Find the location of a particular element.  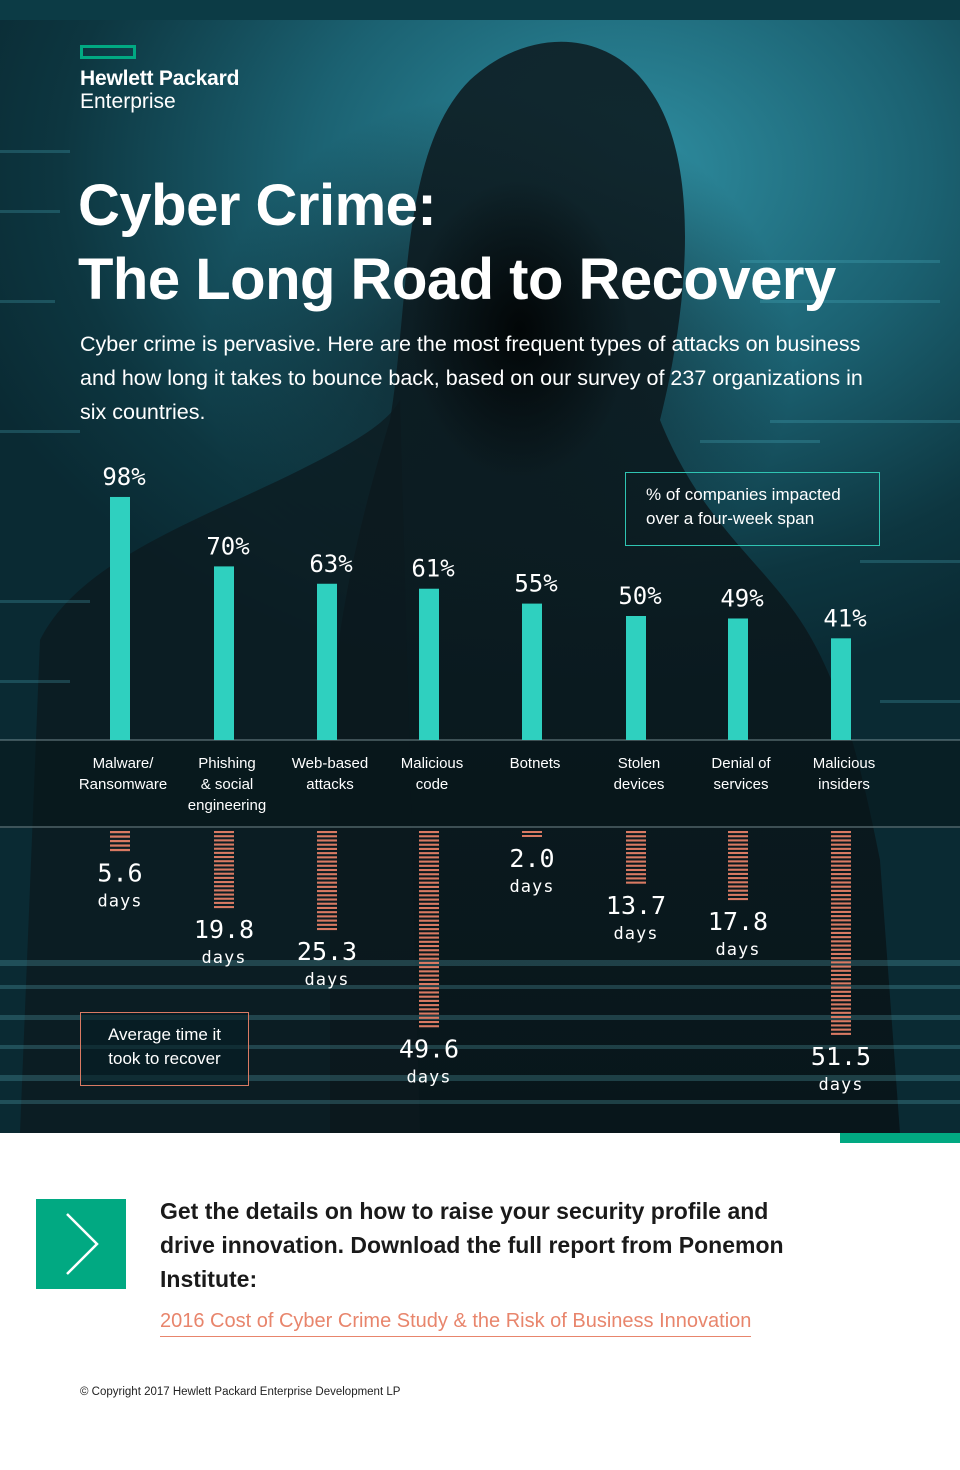

recovery-unit-2: days is located at coordinates (327, 980).